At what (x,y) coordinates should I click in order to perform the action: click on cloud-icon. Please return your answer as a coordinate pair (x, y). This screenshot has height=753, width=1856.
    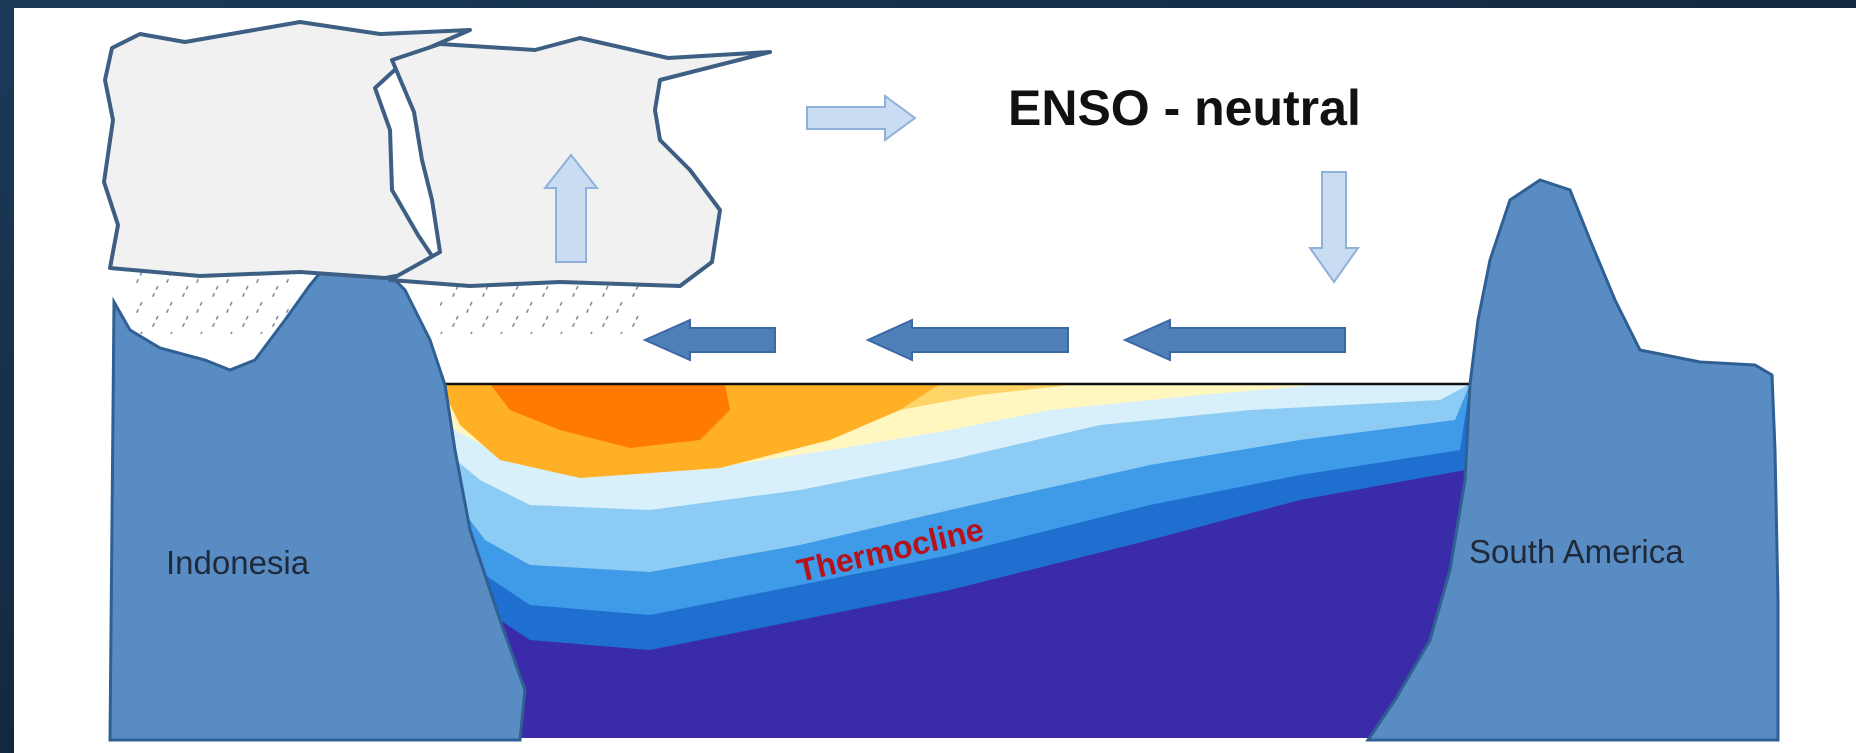
    Looking at the image, I should click on (437, 154).